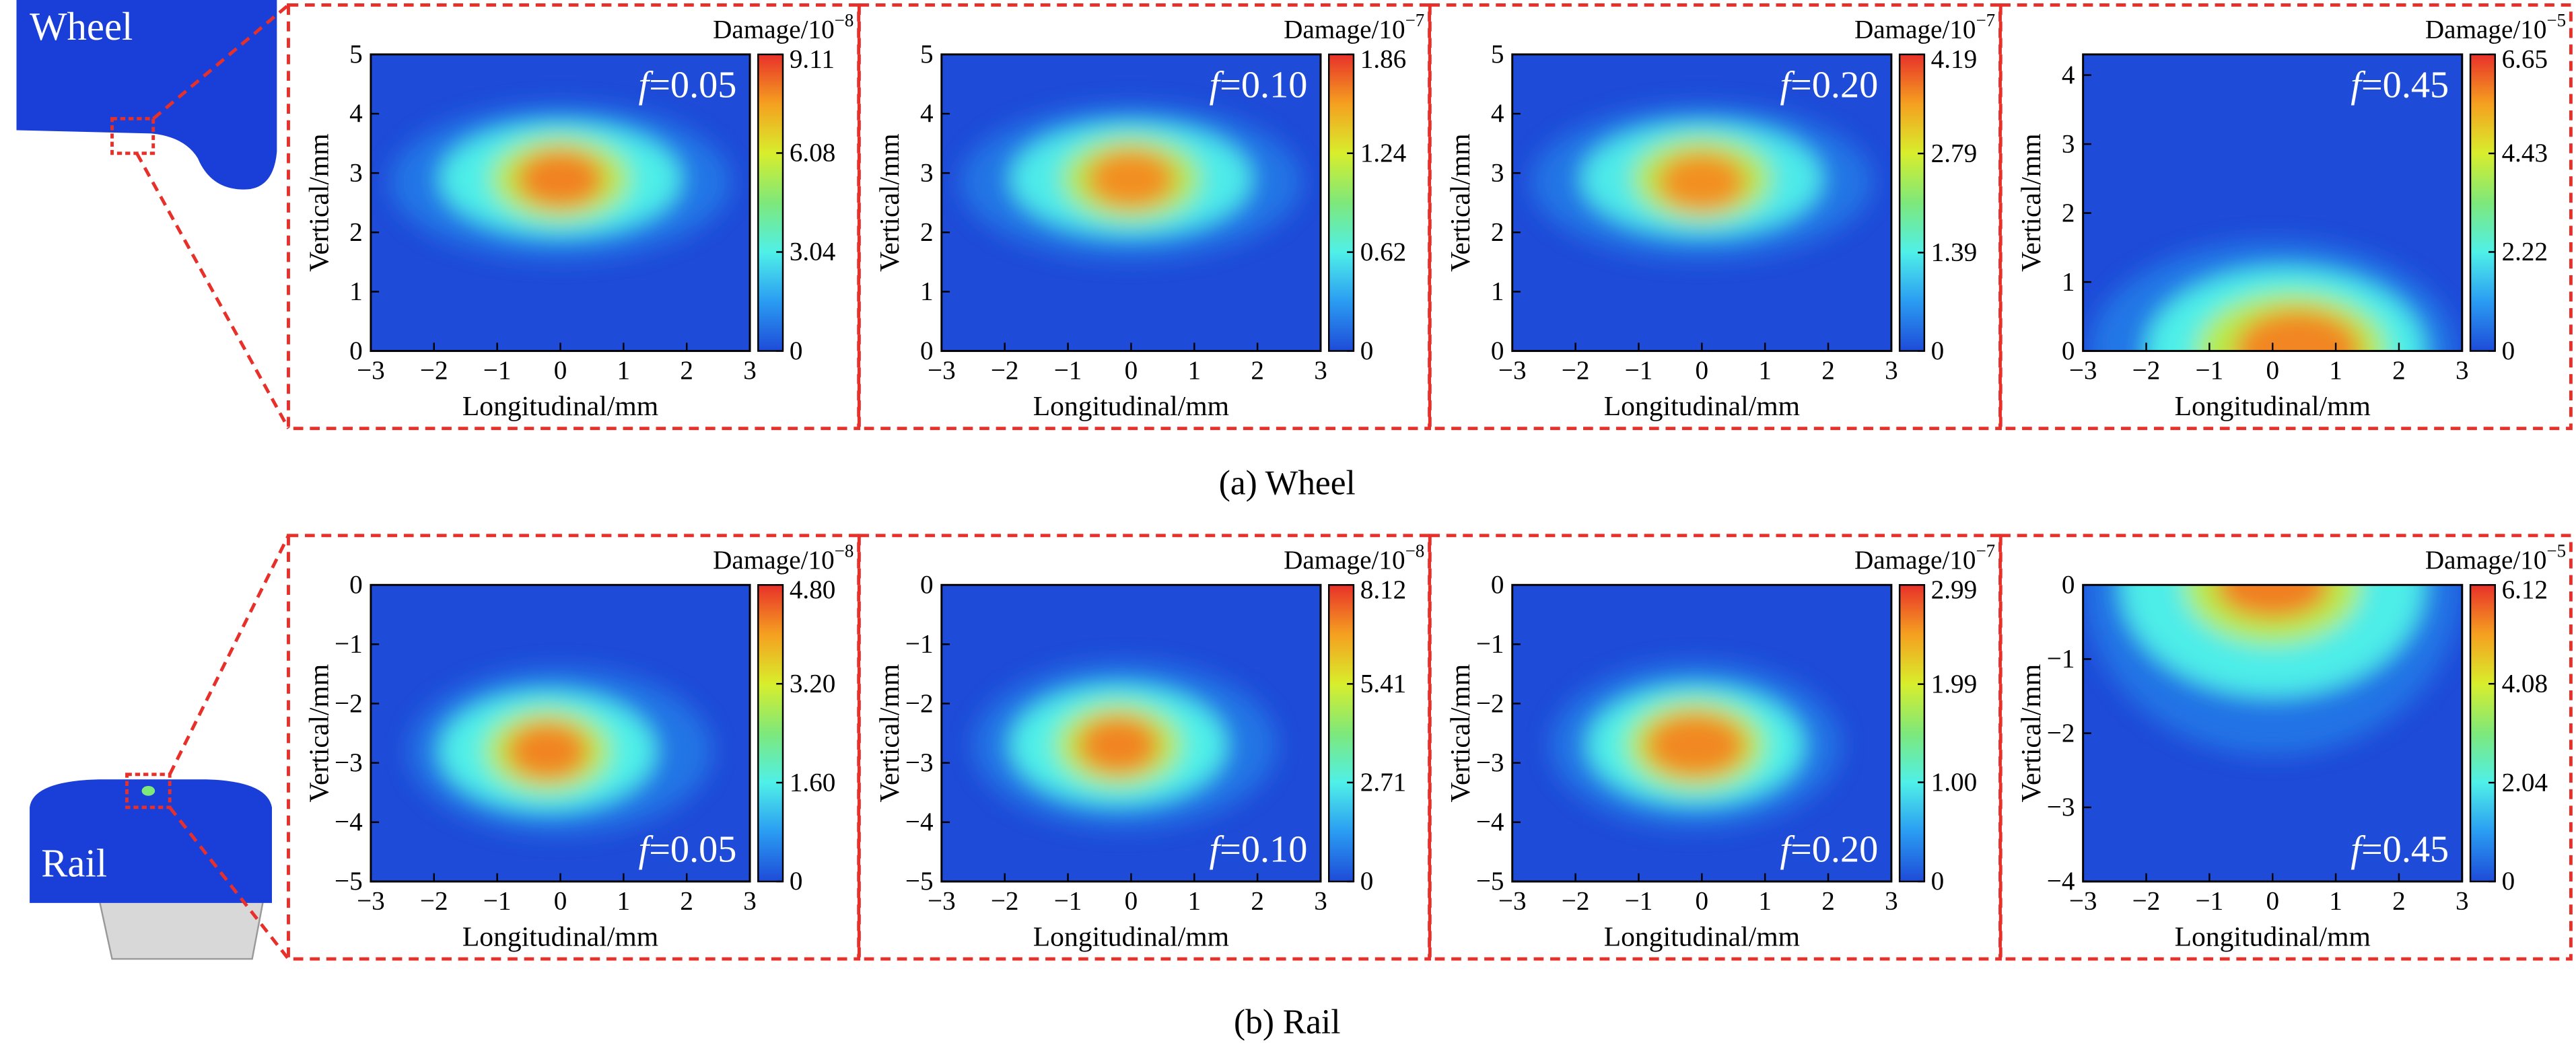  I want to click on annotation-text: =0.10, so click(1263, 850).